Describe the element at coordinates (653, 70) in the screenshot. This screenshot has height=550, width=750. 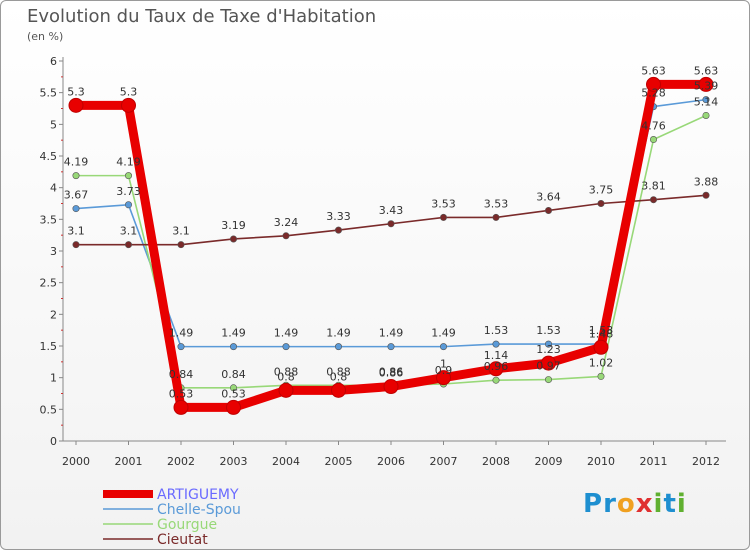
I see `data-label: 5.63` at that location.